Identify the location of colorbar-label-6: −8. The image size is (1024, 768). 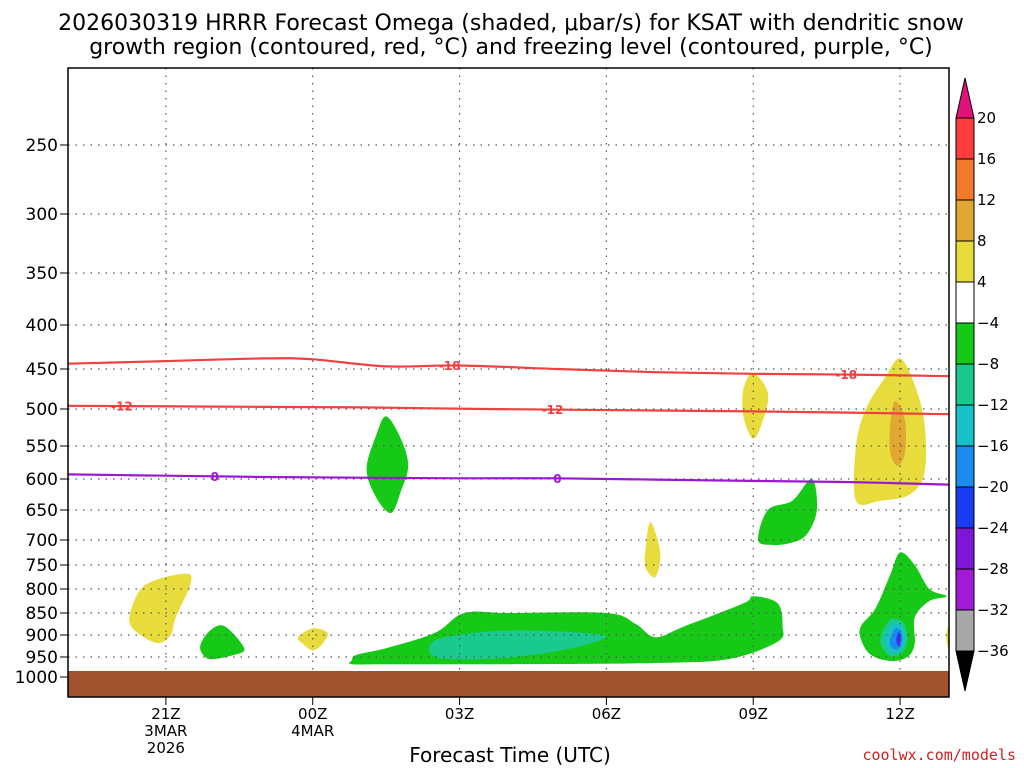
(988, 364).